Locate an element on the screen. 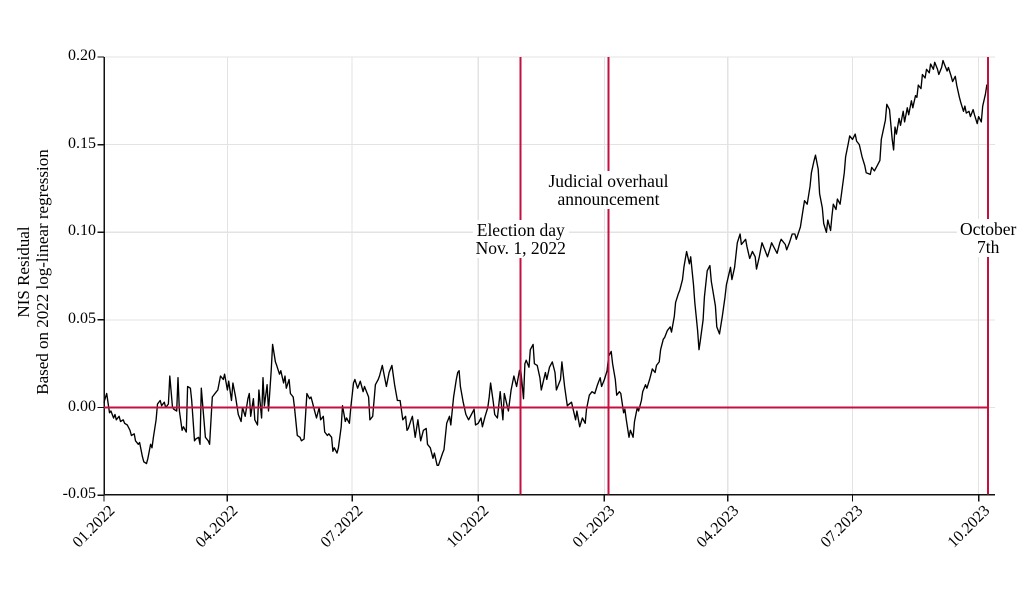  y-tick-label: 0.05 is located at coordinates (82, 319).